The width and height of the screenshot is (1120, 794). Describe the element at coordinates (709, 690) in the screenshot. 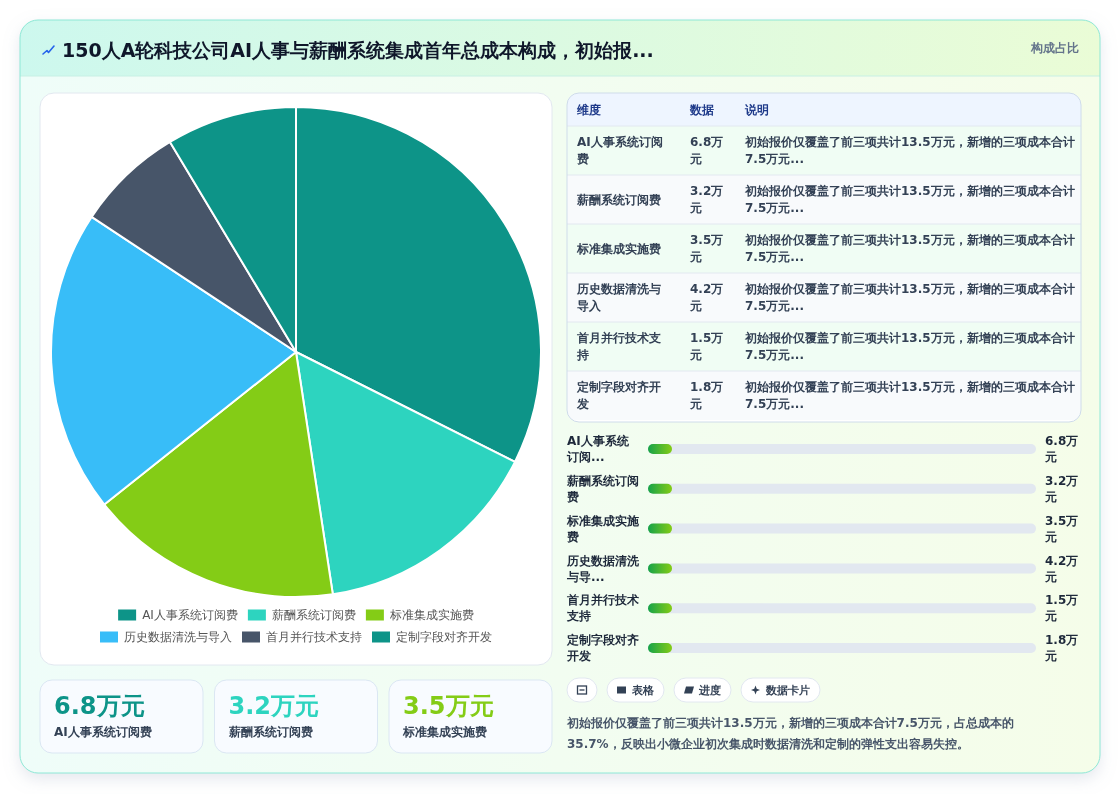

I see `category-label: 进度` at that location.